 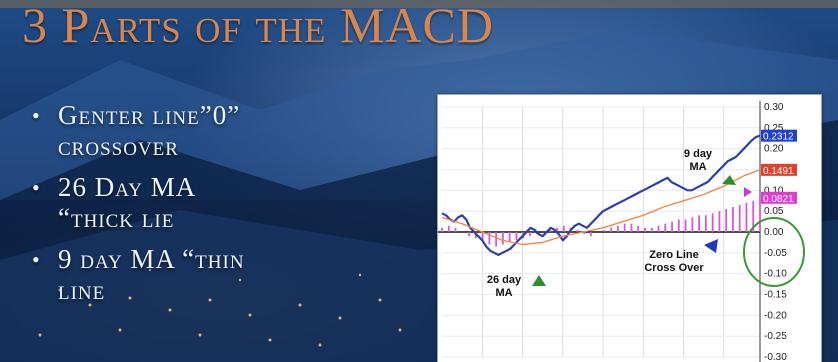 What do you see at coordinates (504, 280) in the screenshot?
I see `annotation-26-day-ma: 26 day` at bounding box center [504, 280].